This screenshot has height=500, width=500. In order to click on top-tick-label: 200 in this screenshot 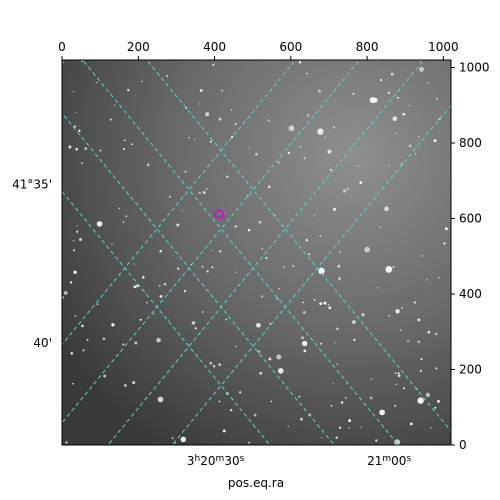, I will do `click(138, 47)`.